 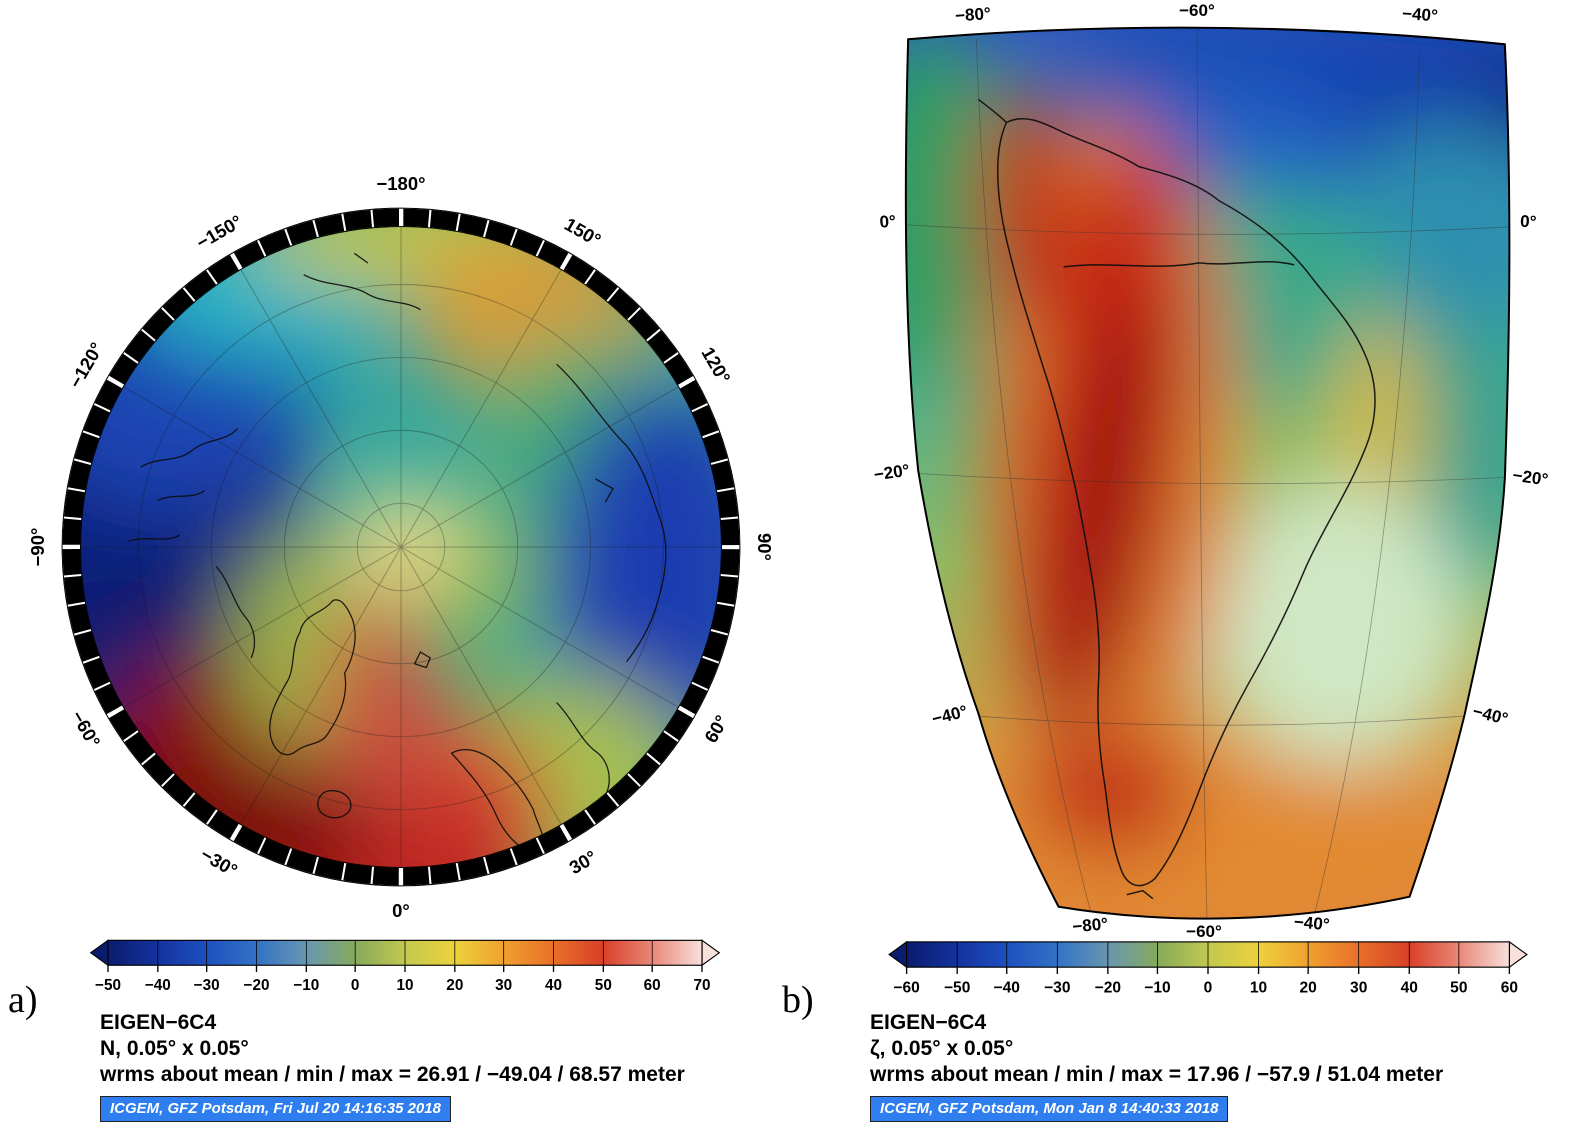 I want to click on colorbar-a-ticks, so click(x=405, y=968).